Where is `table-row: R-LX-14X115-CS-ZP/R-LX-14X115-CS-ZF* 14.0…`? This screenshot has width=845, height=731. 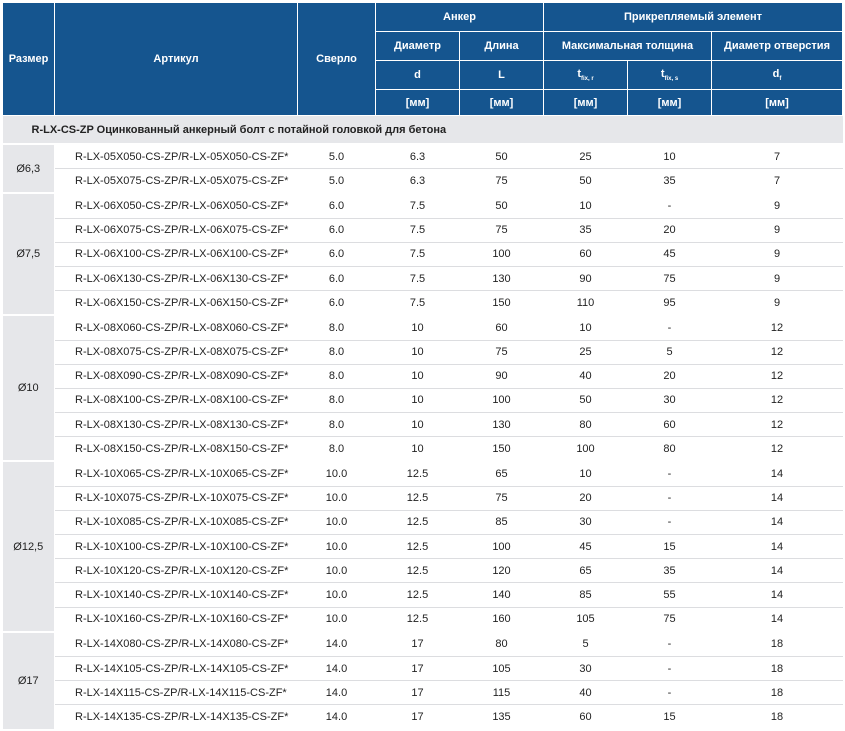
table-row: R-LX-14X115-CS-ZP/R-LX-14X115-CS-ZF* 14.0… is located at coordinates (423, 693).